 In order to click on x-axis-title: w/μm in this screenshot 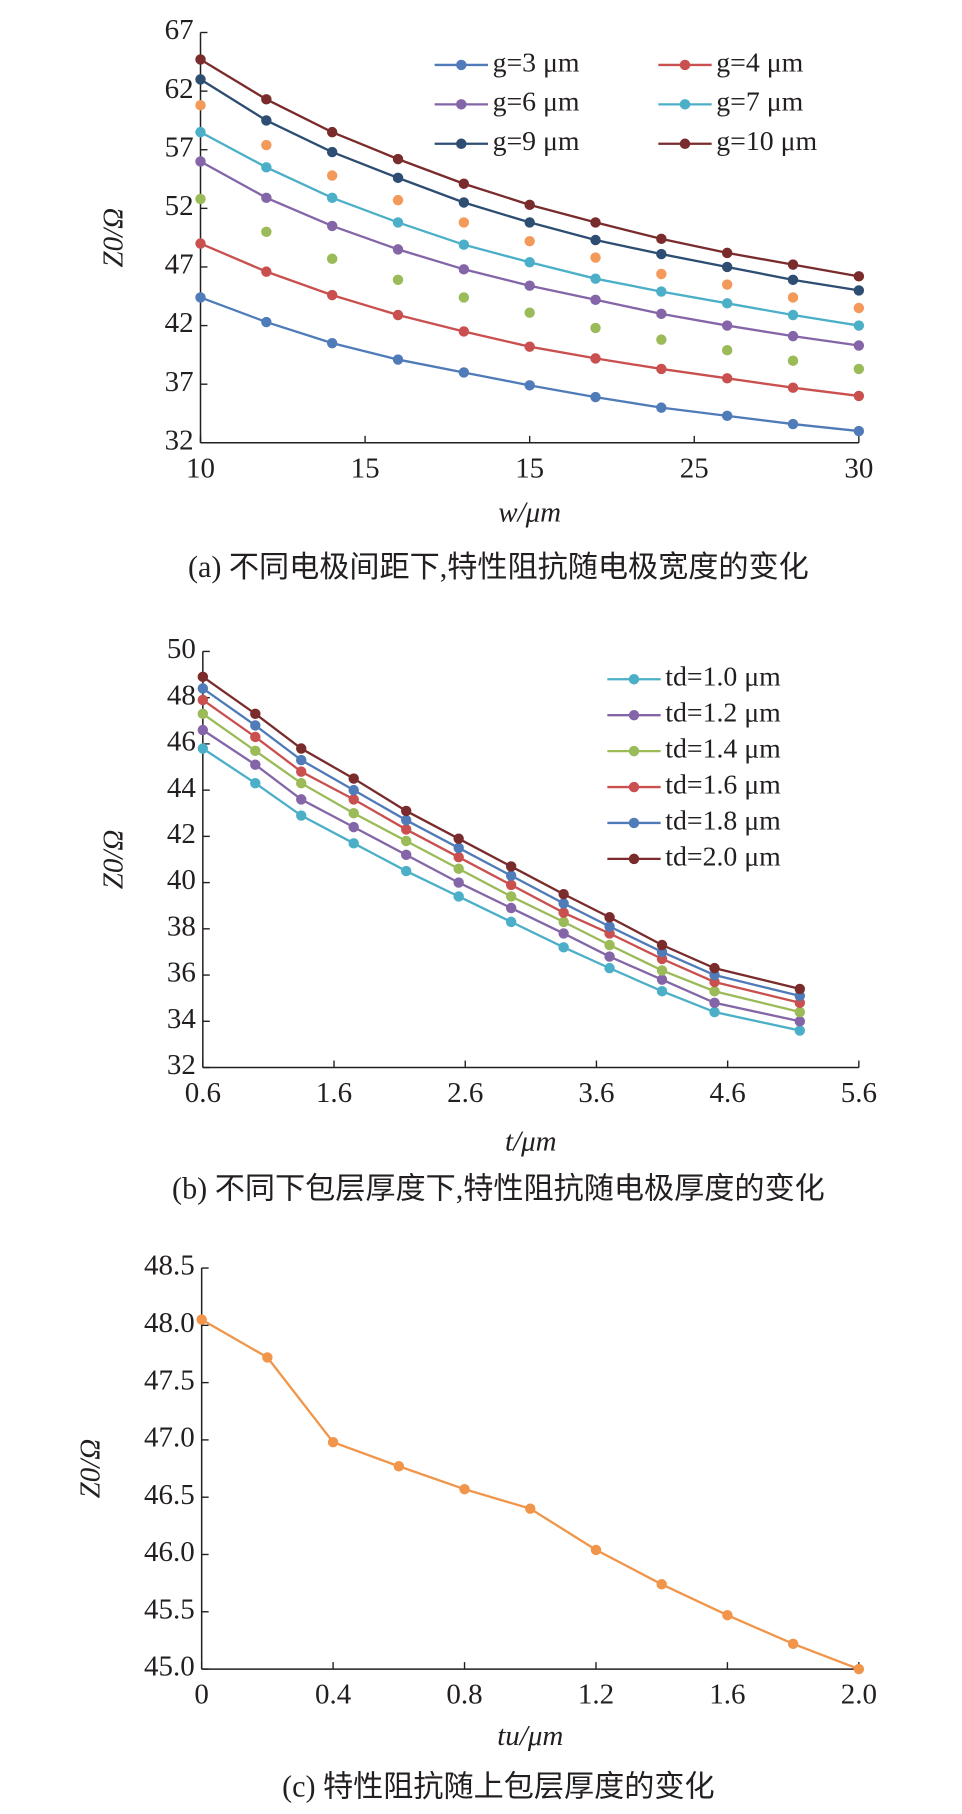, I will do `click(529, 512)`.